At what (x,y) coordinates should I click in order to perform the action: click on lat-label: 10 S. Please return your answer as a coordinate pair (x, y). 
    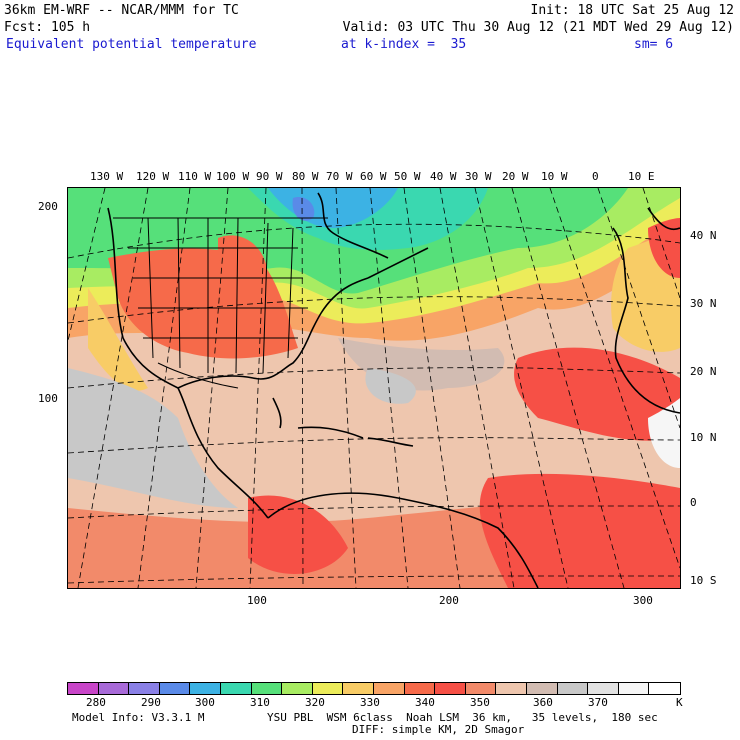
    Looking at the image, I should click on (703, 580).